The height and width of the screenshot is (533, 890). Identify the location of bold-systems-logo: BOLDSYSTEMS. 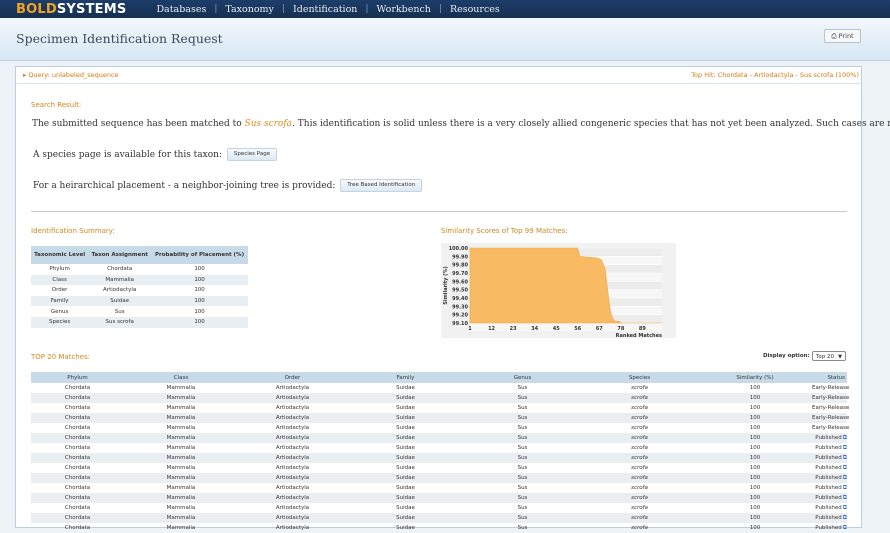
(71, 9).